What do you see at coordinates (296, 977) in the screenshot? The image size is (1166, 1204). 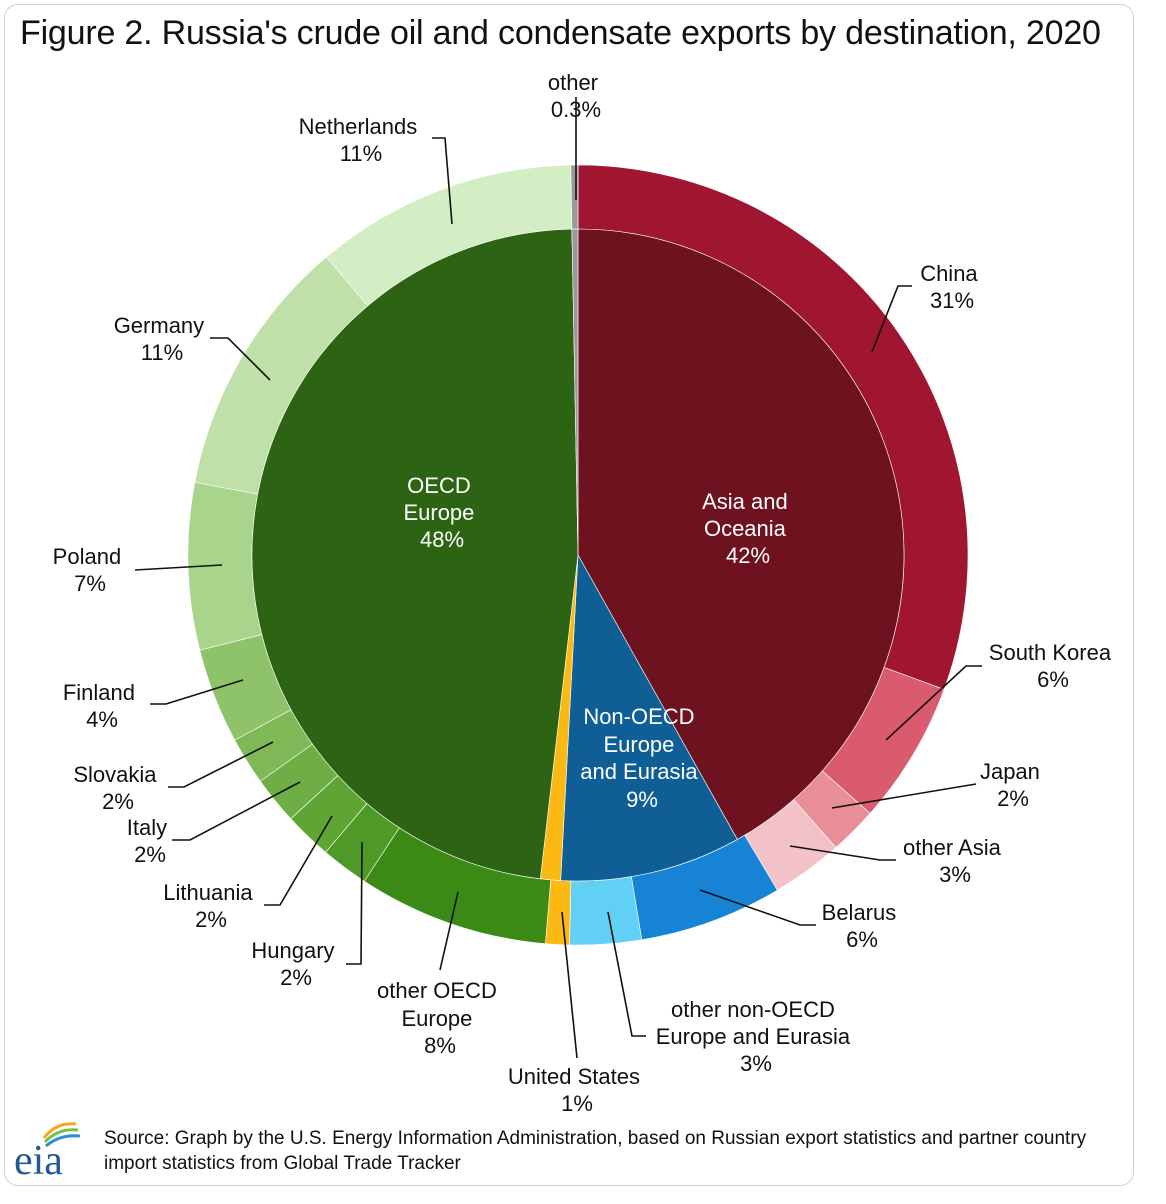 I see `label-hungary-value: 2%` at bounding box center [296, 977].